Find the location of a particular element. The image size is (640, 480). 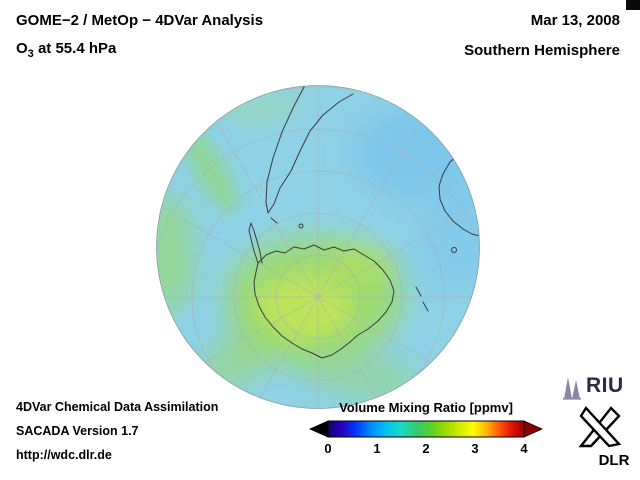

coastline-antarctica is located at coordinates (324, 301).